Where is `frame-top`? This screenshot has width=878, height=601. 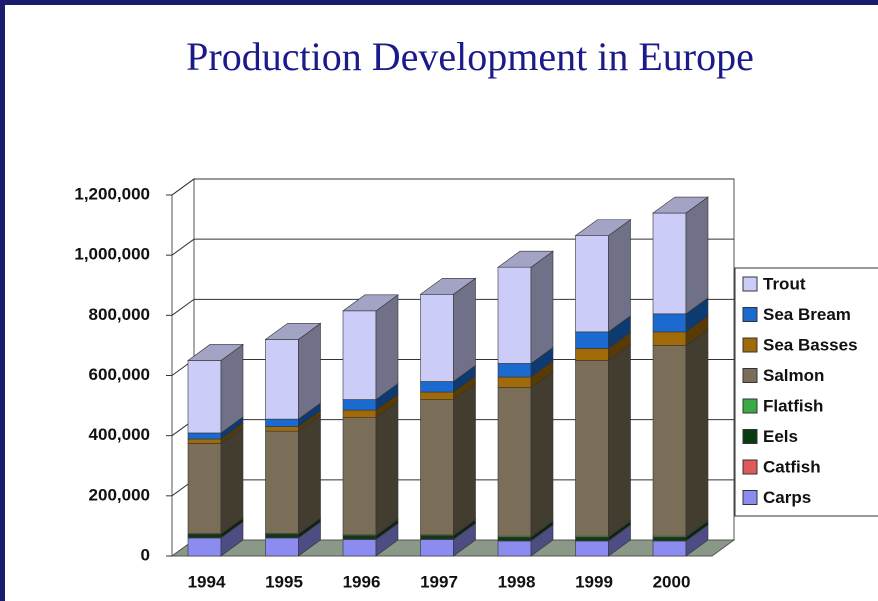
frame-top is located at coordinates (439, 2).